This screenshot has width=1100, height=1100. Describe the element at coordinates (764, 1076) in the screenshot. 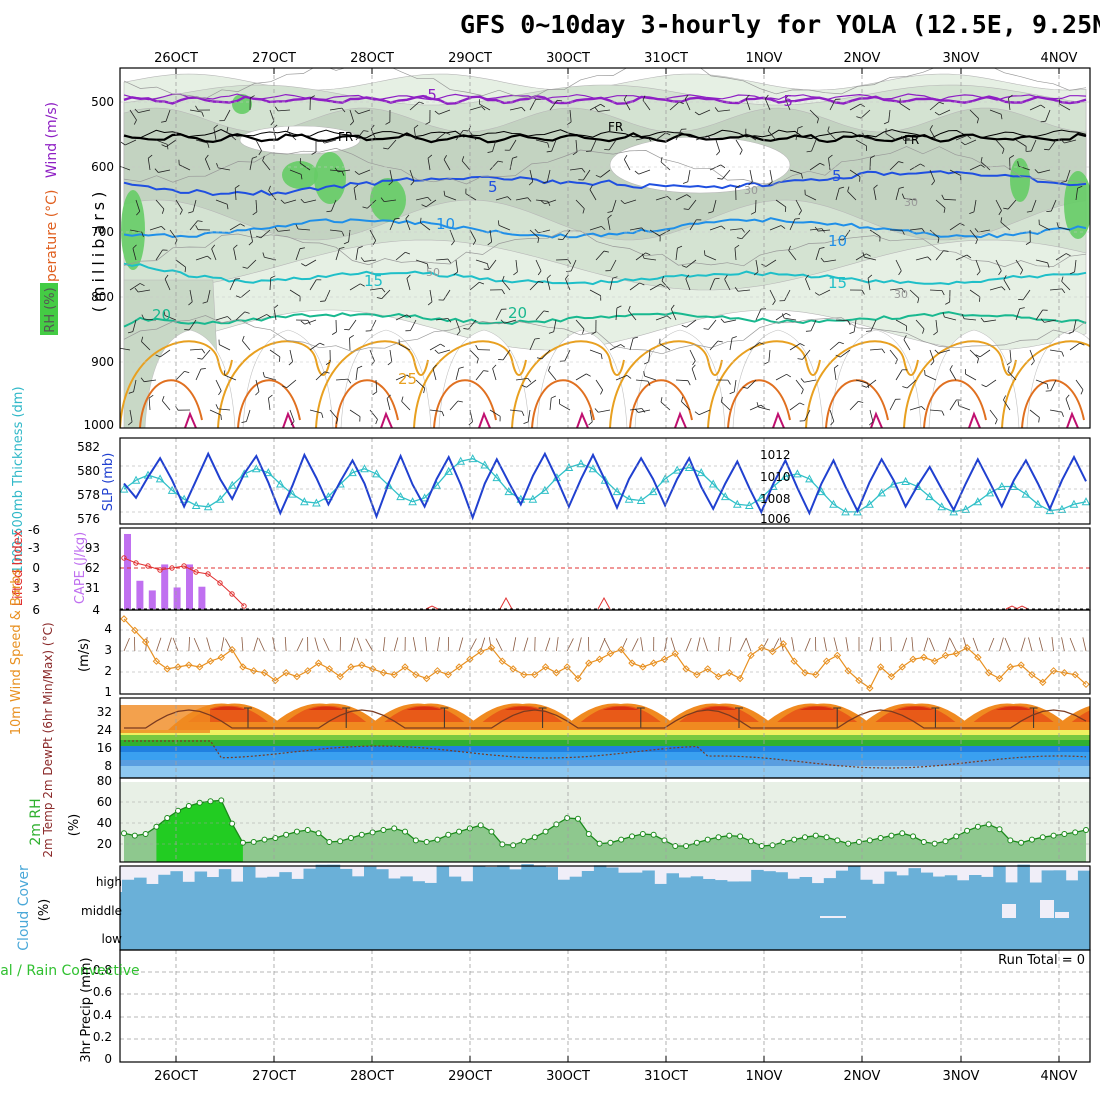

I see `date-label-bottom: 1NOV` at that location.